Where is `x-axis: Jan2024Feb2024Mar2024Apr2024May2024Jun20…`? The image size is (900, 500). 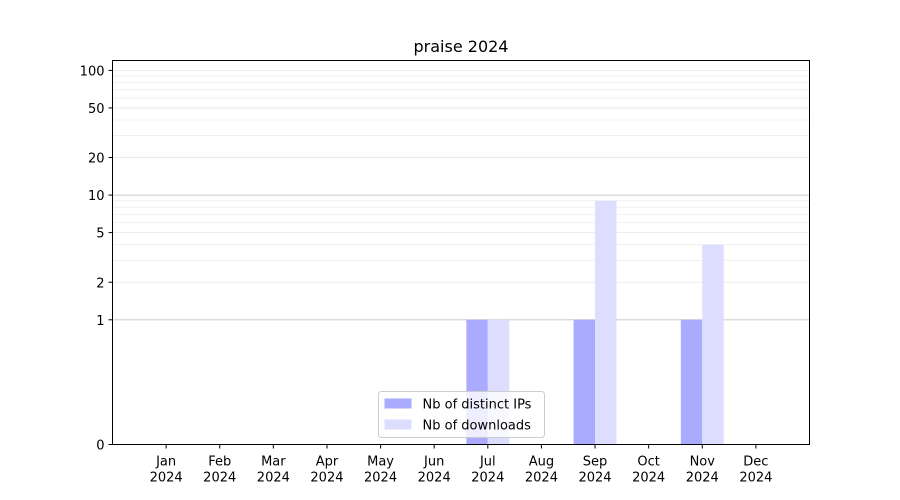
x-axis: Jan2024Feb2024Mar2024Apr2024May2024Jun20… is located at coordinates (461, 465).